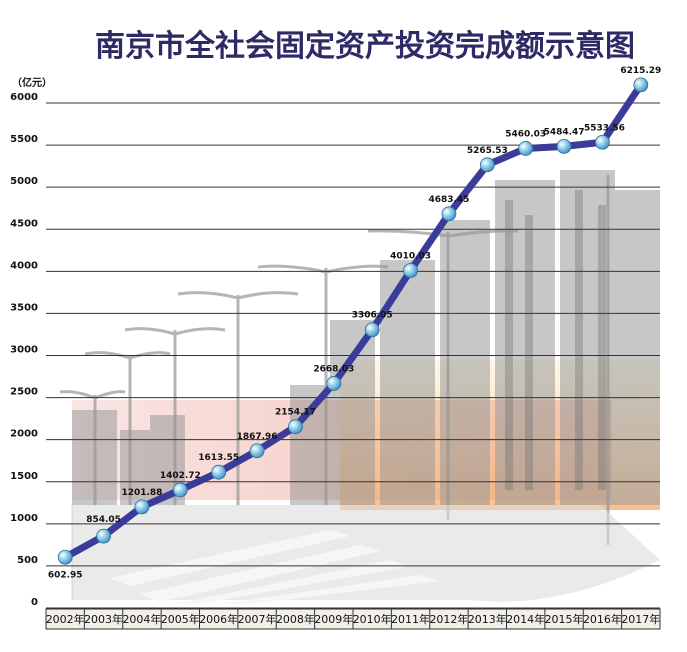 The width and height of the screenshot is (687, 652). I want to click on x-tick-label: 2004年, so click(141, 619).